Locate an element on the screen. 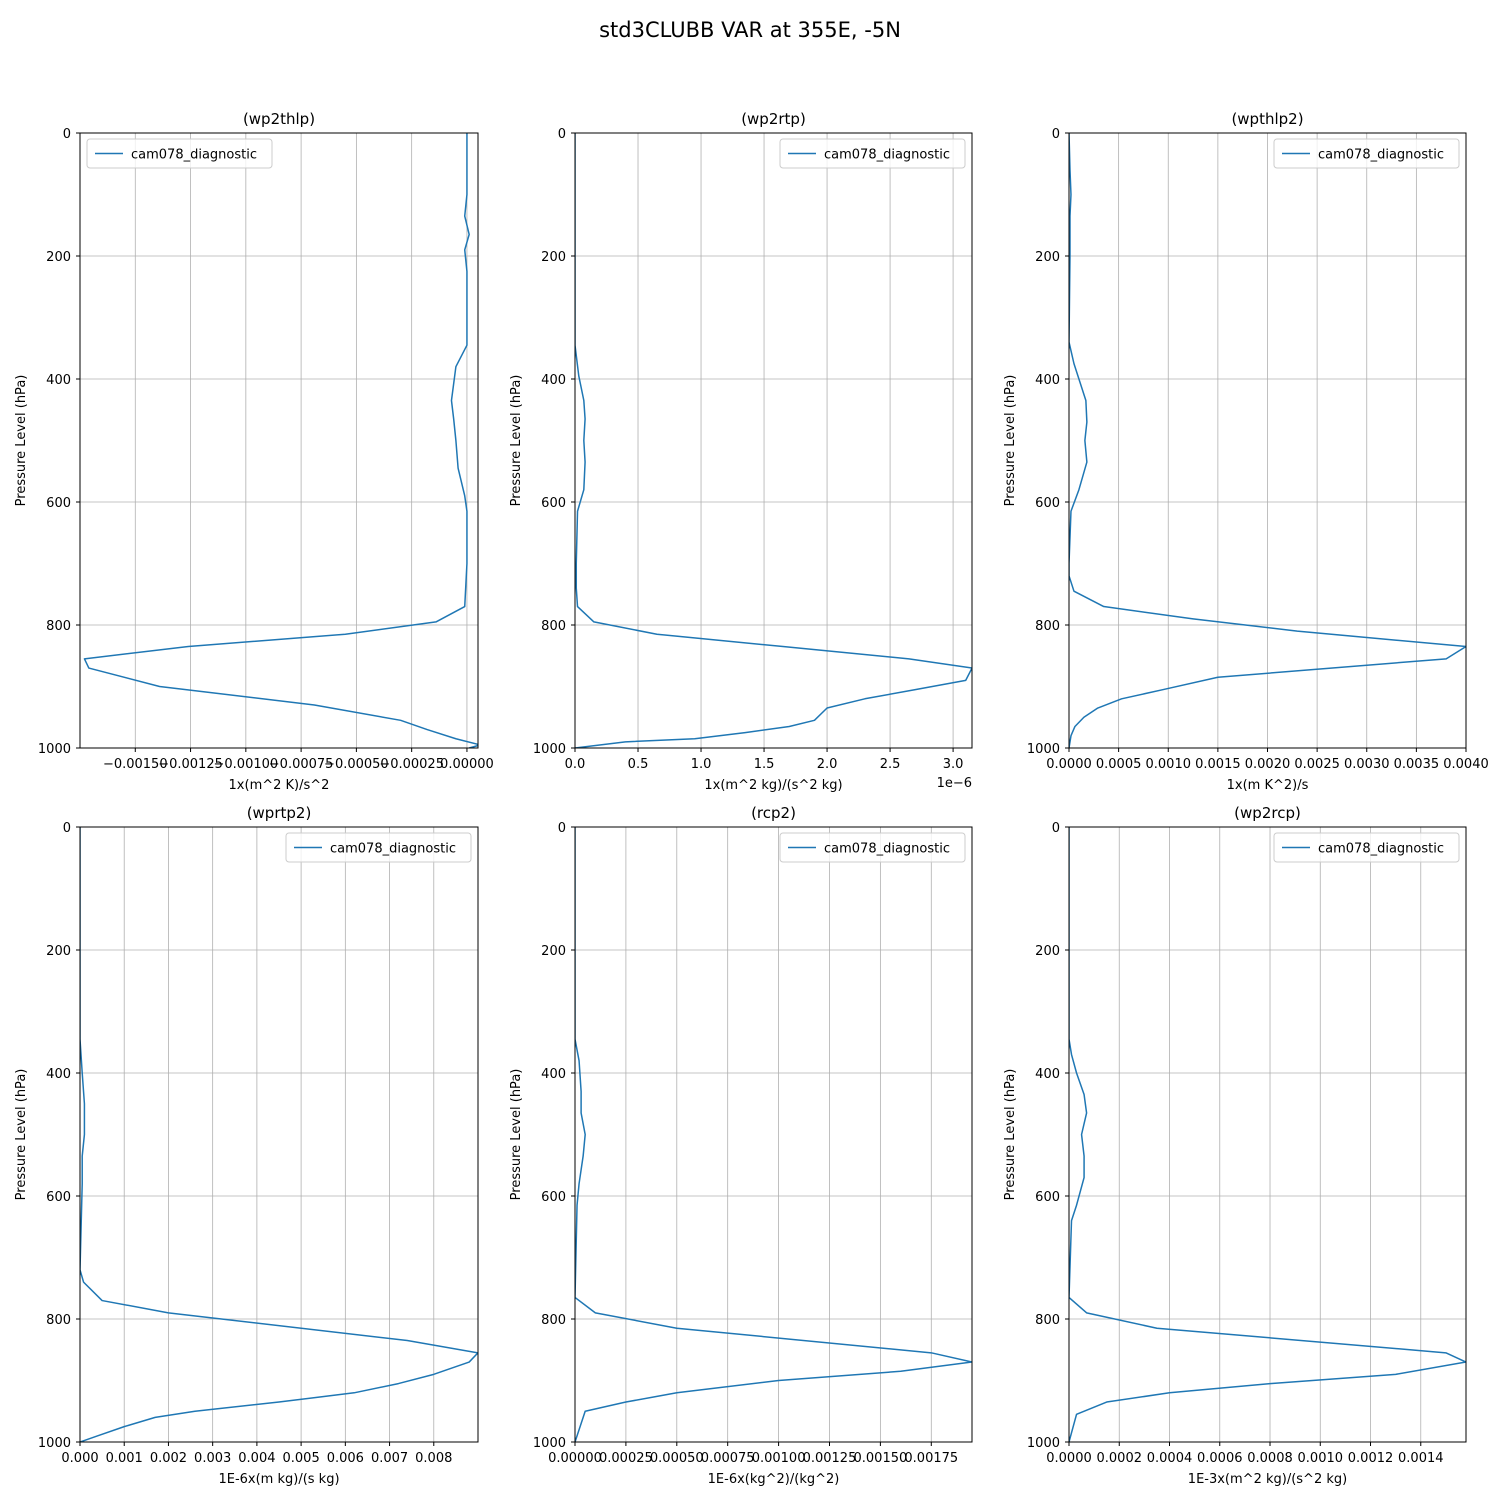 The width and height of the screenshot is (1500, 1500). x-tick-label: 0.00125 is located at coordinates (830, 1458).